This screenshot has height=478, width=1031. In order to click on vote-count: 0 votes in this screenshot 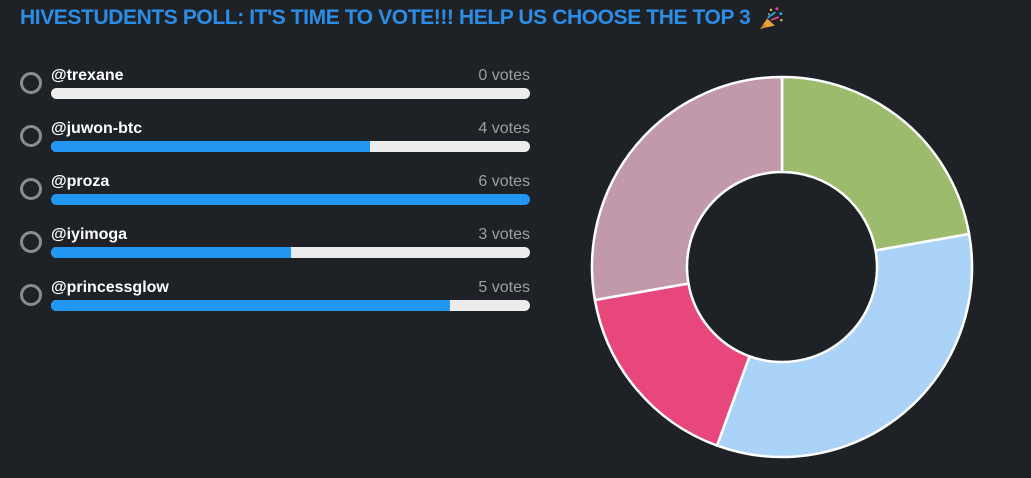, I will do `click(504, 75)`.